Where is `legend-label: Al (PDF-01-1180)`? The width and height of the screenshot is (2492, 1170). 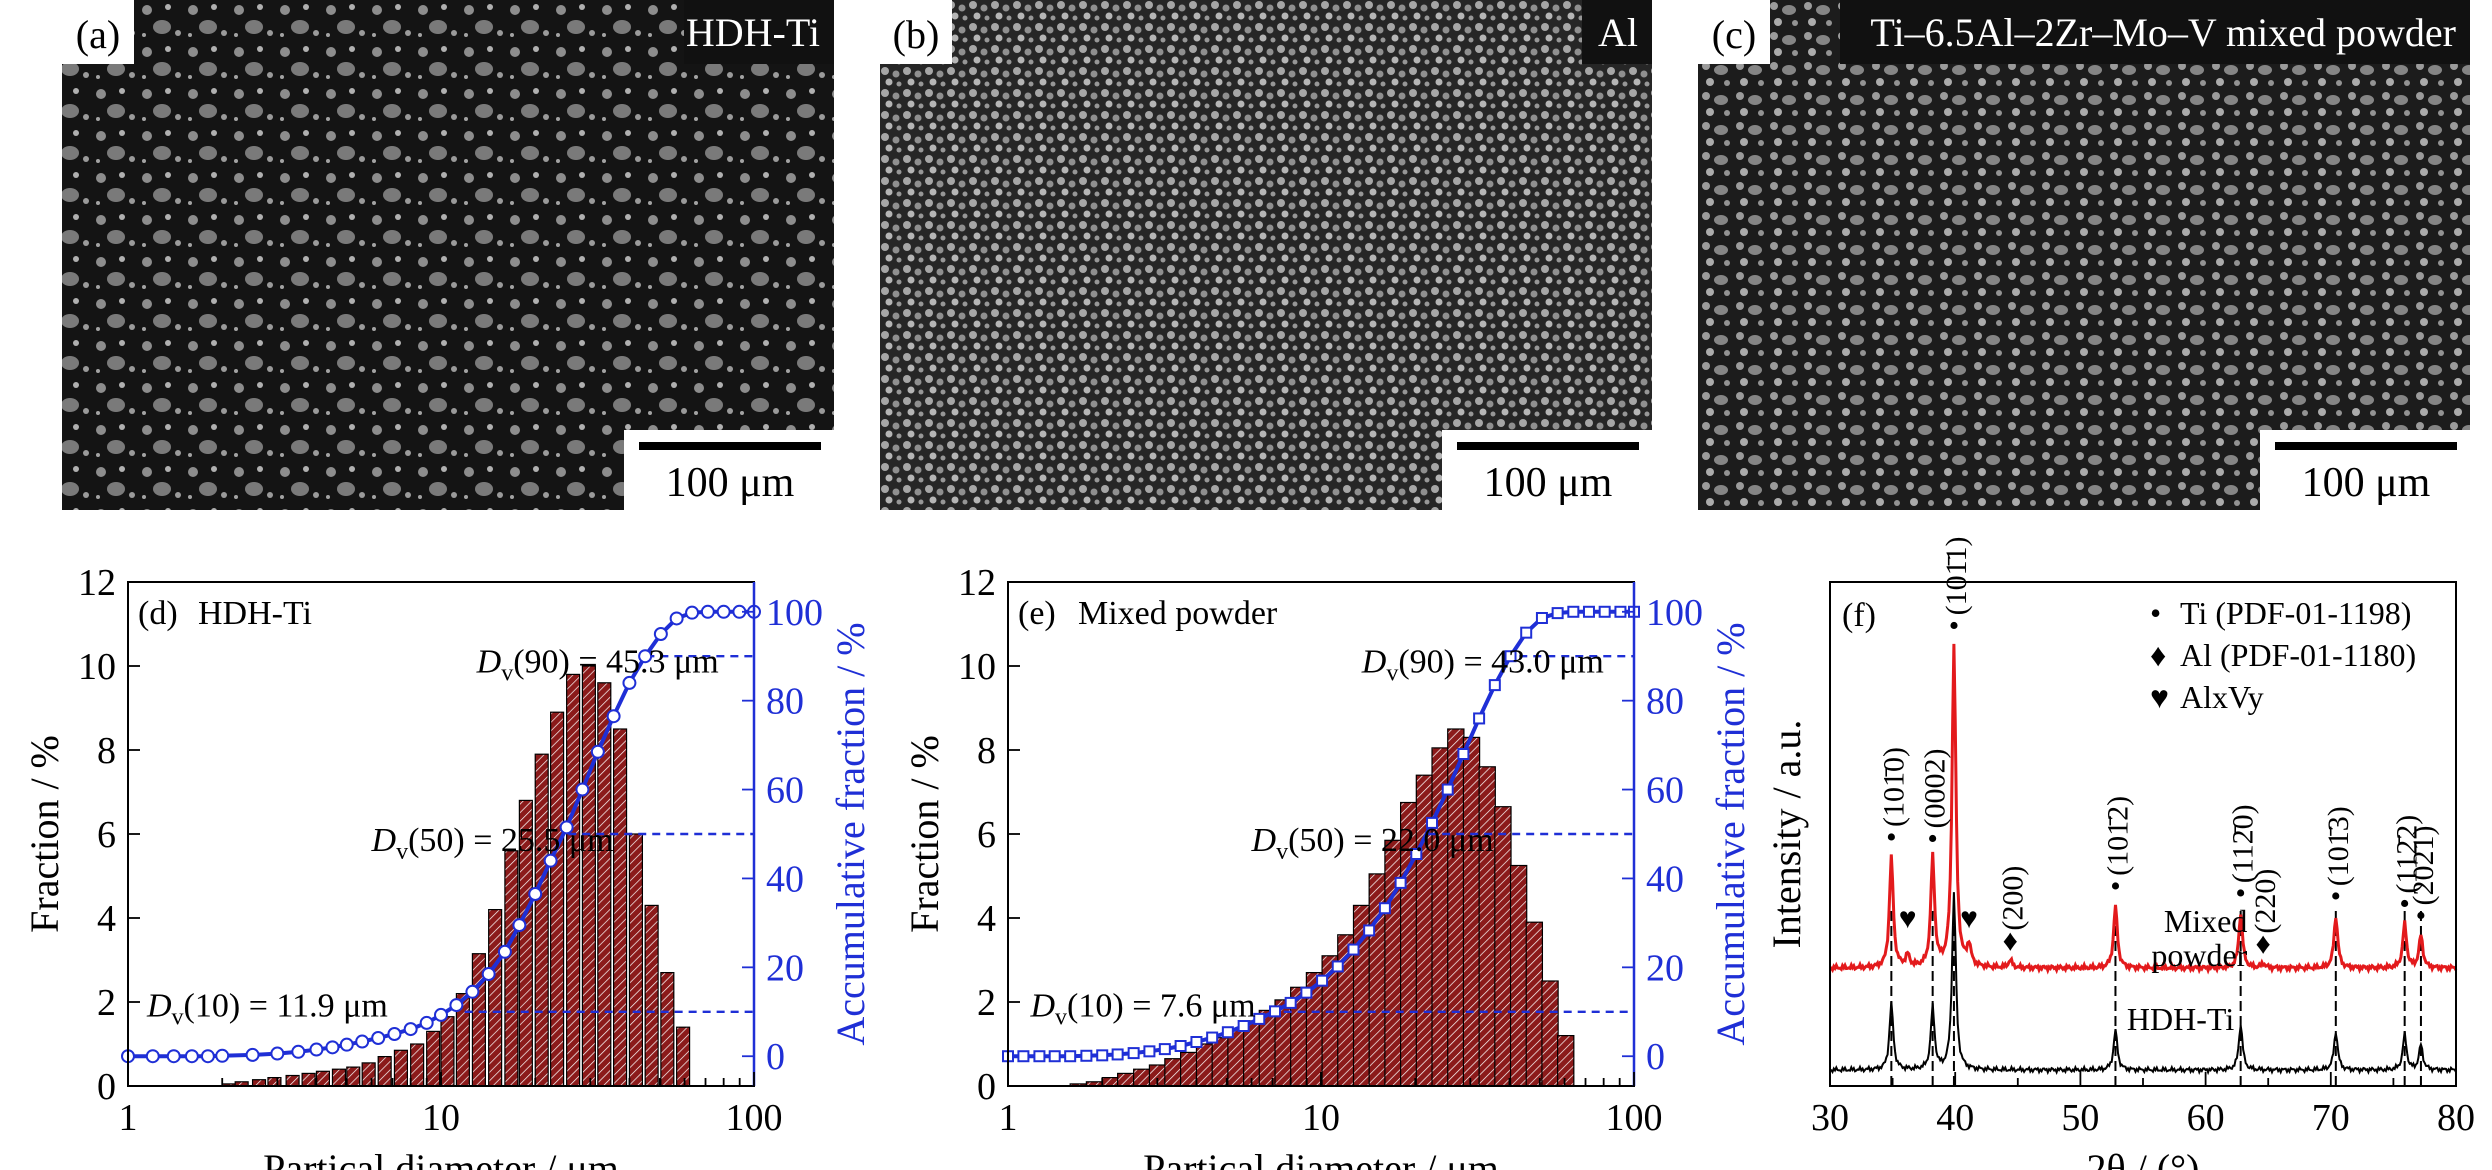
legend-label: Al (PDF-01-1180) is located at coordinates (2298, 655).